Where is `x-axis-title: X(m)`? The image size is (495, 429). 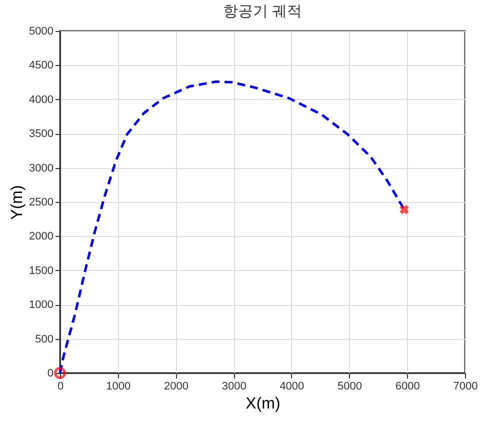 x-axis-title: X(m) is located at coordinates (263, 404).